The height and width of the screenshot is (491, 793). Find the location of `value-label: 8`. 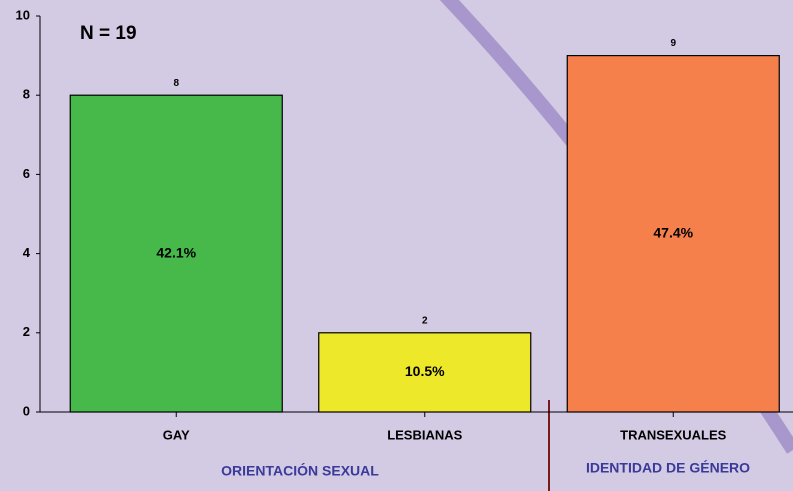

value-label: 8 is located at coordinates (176, 83).